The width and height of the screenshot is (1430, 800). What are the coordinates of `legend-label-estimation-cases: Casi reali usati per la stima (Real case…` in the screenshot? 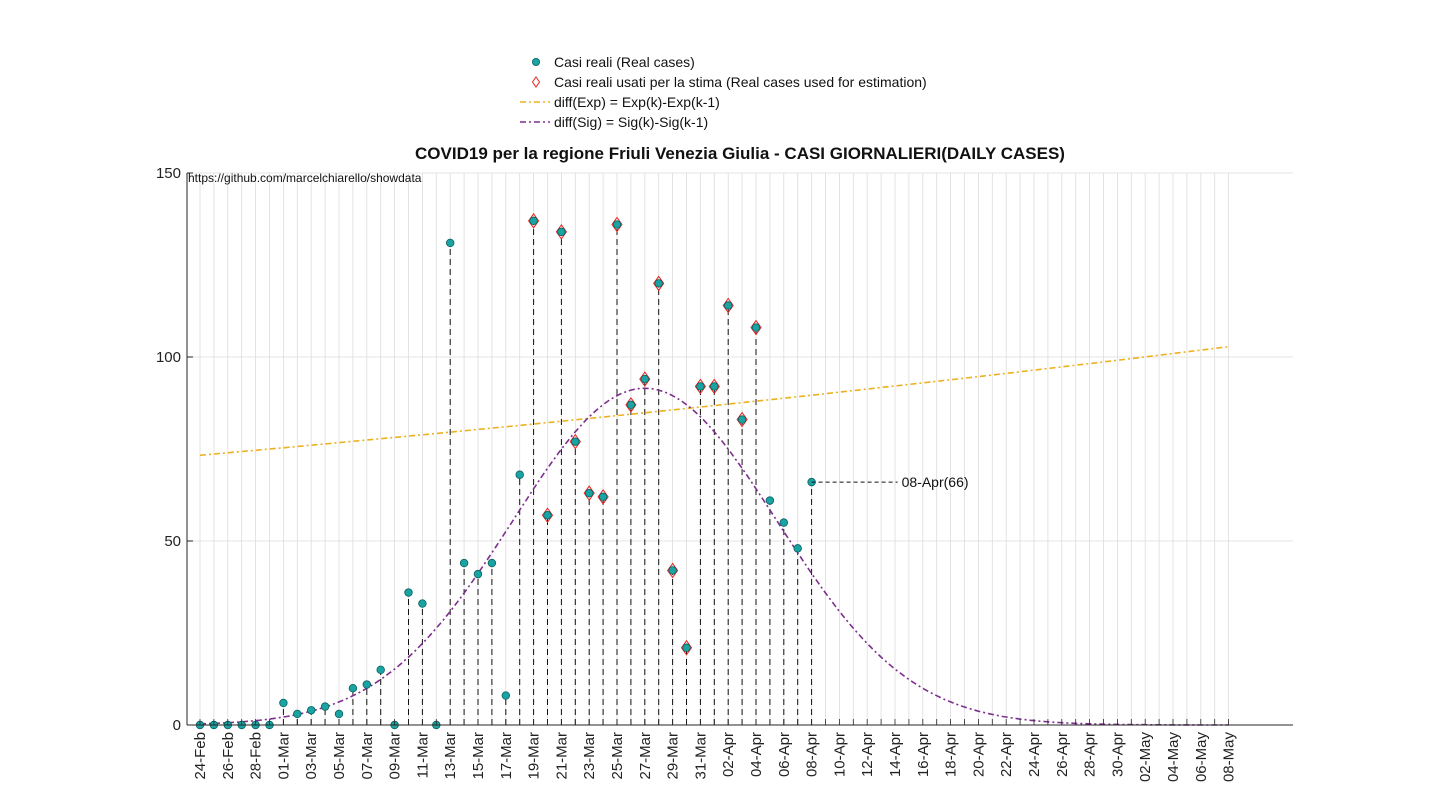 It's located at (740, 82).